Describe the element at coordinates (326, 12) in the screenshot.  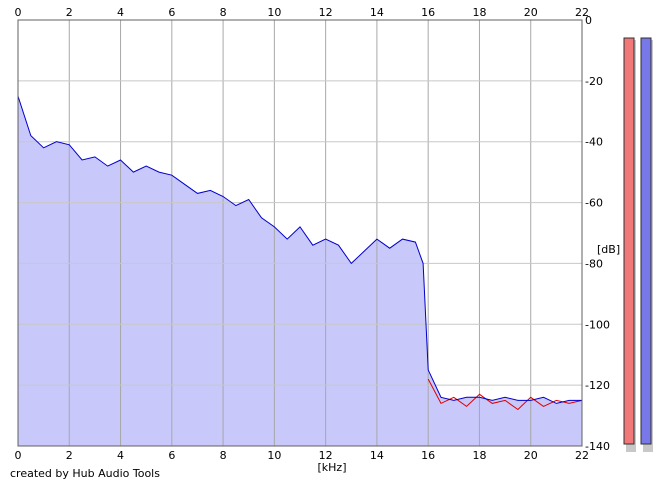
I see `x-tick-label-top: 12` at that location.